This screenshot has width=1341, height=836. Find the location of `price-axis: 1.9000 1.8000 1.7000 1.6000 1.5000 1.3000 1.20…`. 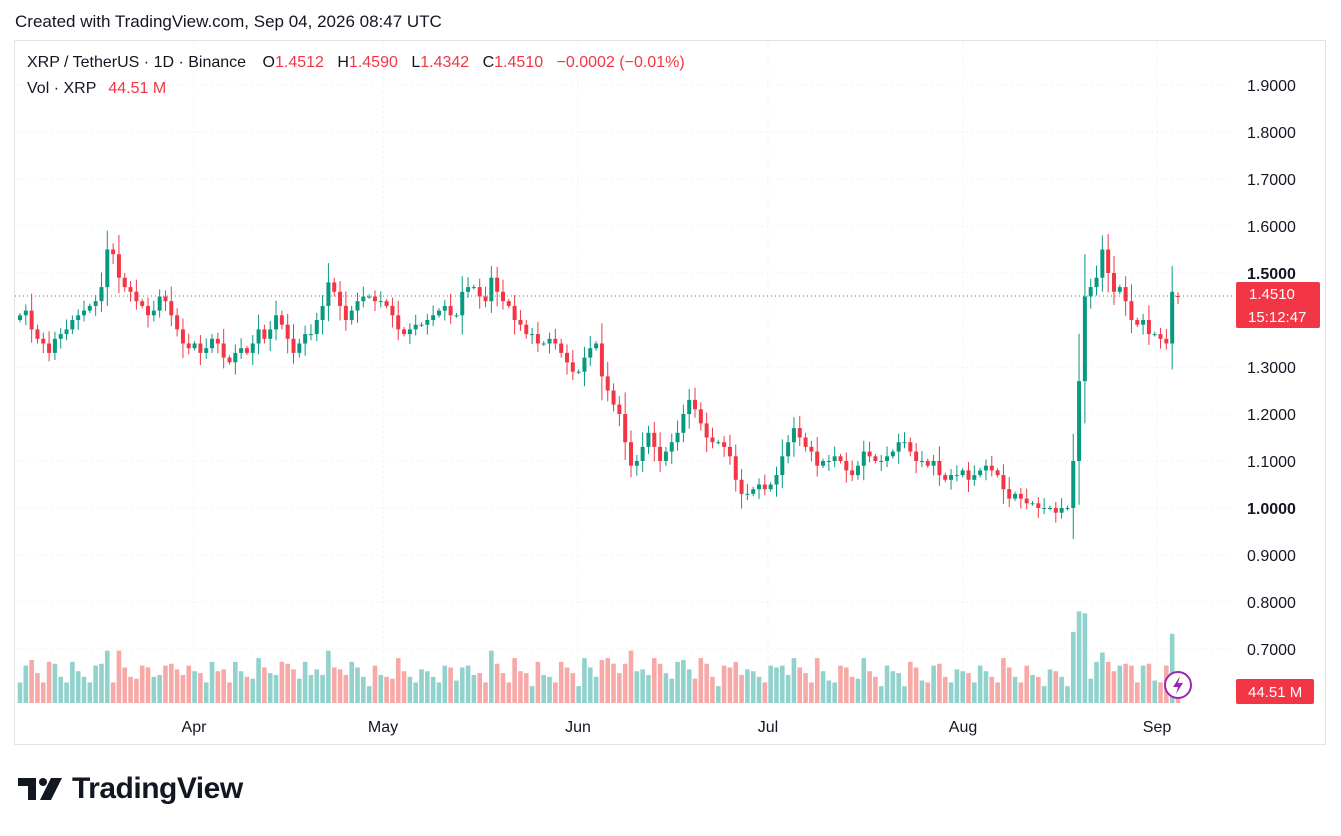

price-axis: 1.9000 1.8000 1.7000 1.6000 1.5000 1.3000 1.20… is located at coordinates (1271, 368).